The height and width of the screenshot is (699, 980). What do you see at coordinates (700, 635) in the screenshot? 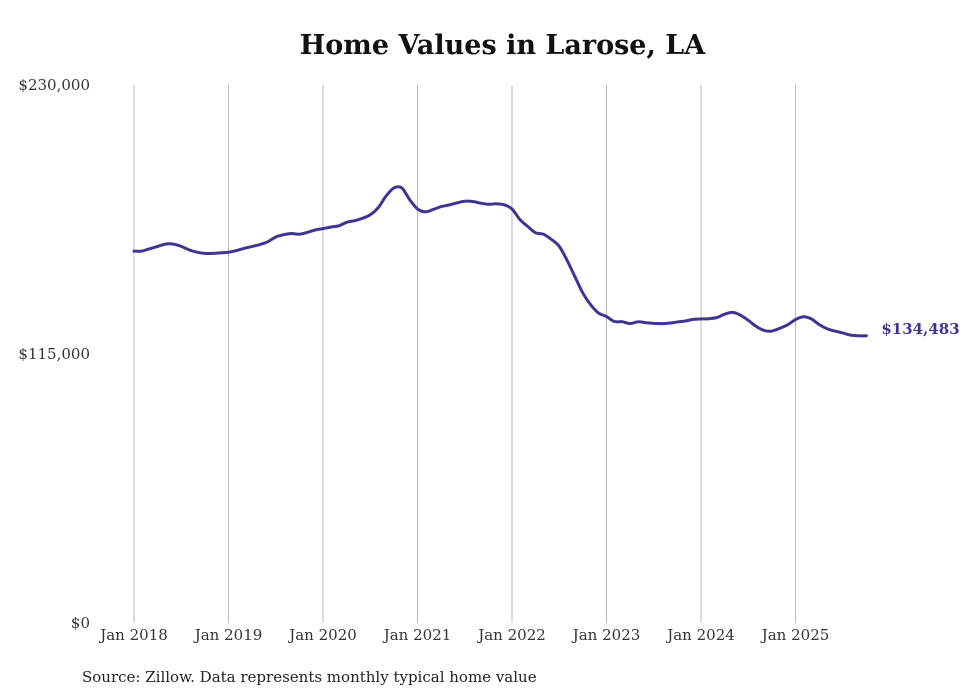
I see `x-tick-label: Jan 2024` at bounding box center [700, 635].